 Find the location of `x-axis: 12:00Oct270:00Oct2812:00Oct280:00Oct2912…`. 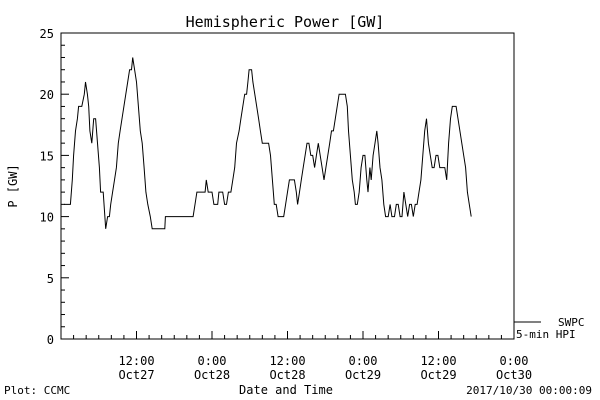

x-axis: 12:00Oct270:00Oct2812:00Oct280:00Oct2912… is located at coordinates (296, 356).